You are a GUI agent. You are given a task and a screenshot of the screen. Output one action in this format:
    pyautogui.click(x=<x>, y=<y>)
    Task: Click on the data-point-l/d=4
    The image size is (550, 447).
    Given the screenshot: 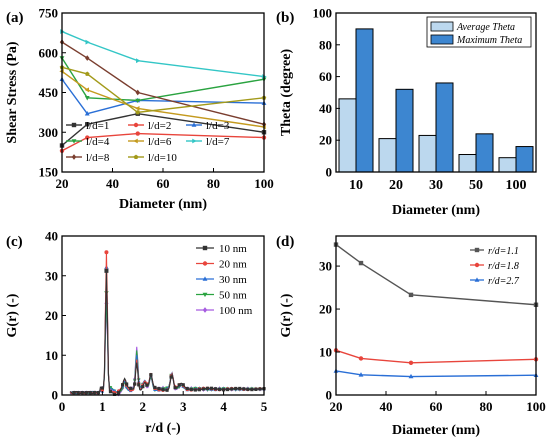 What is the action you would take?
    pyautogui.click(x=87, y=98)
    